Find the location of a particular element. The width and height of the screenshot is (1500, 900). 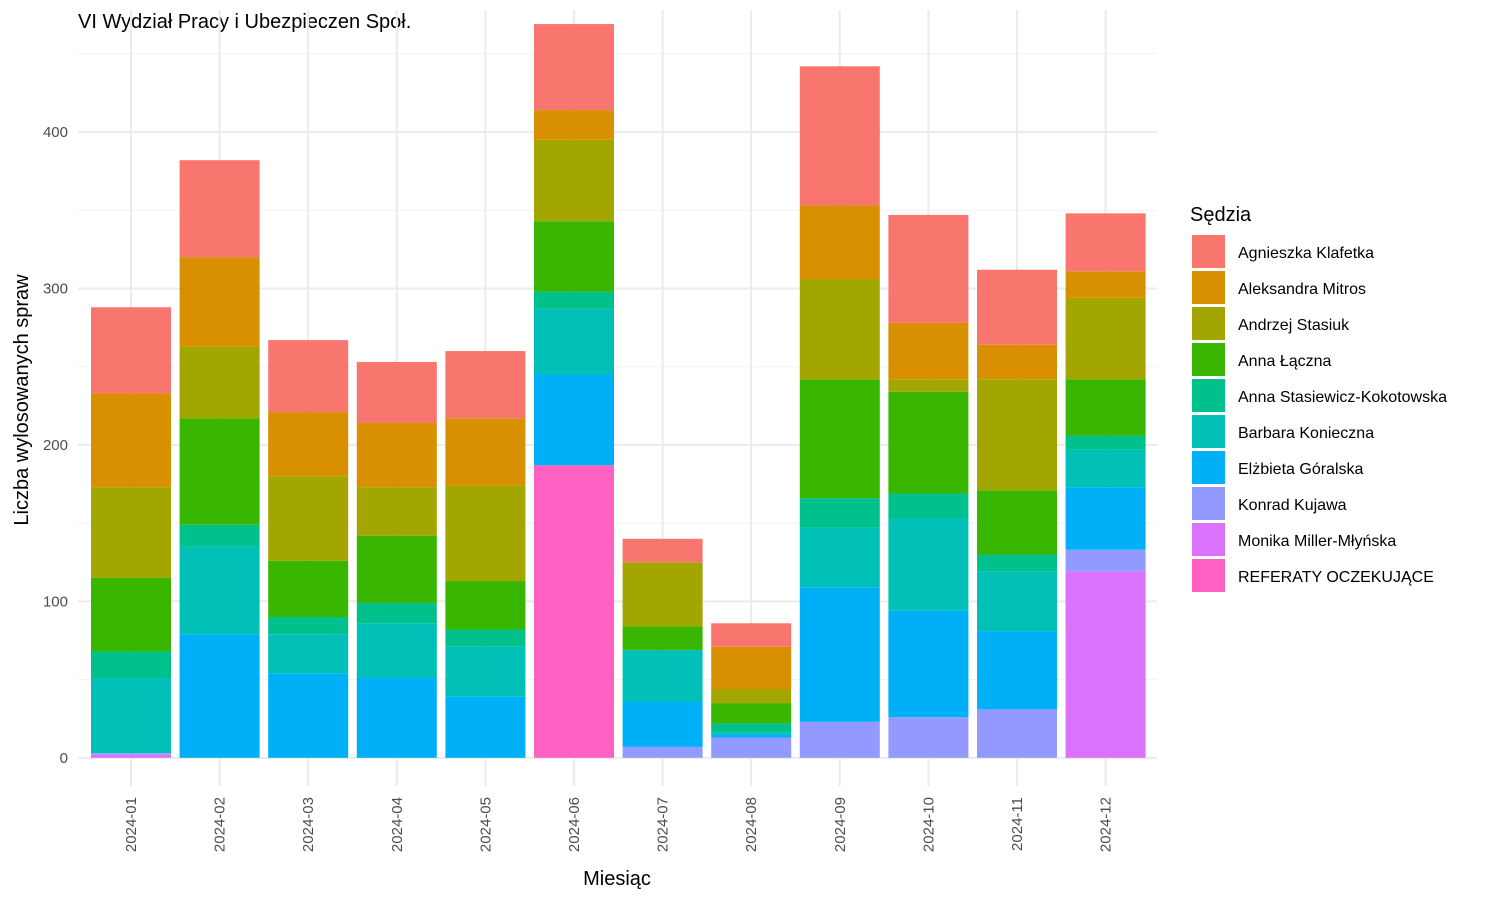

legend-label: Konrad Kujawa is located at coordinates (1292, 505).